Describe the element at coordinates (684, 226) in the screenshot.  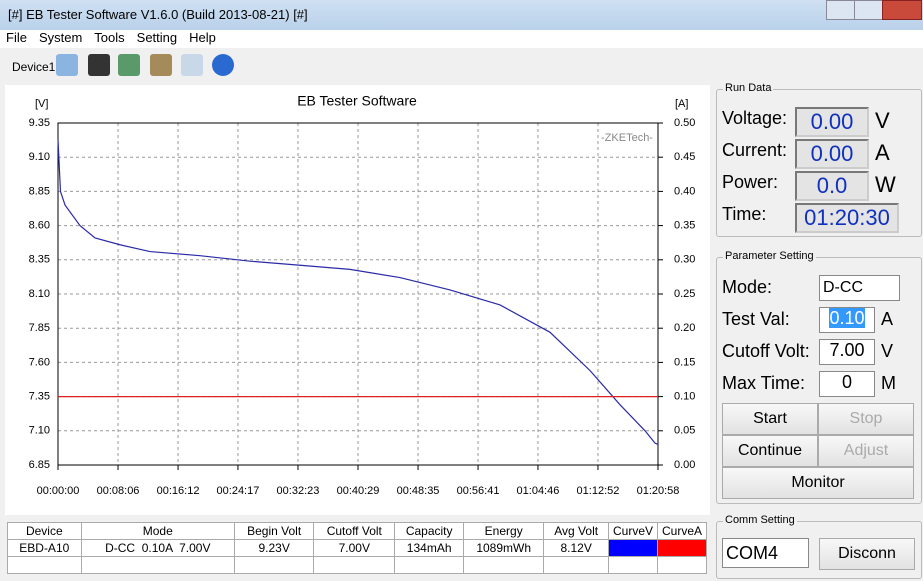
I see `y2-tick-label: 0.35` at that location.